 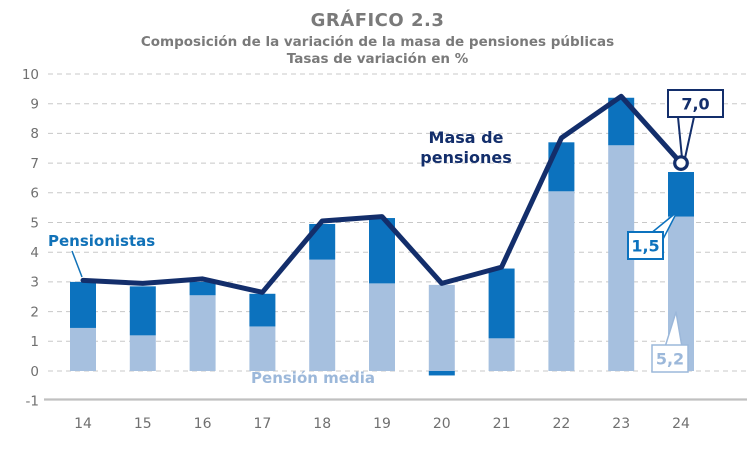 What do you see at coordinates (262, 424) in the screenshot?
I see `x-axis-tick-label-17: 17` at bounding box center [262, 424].